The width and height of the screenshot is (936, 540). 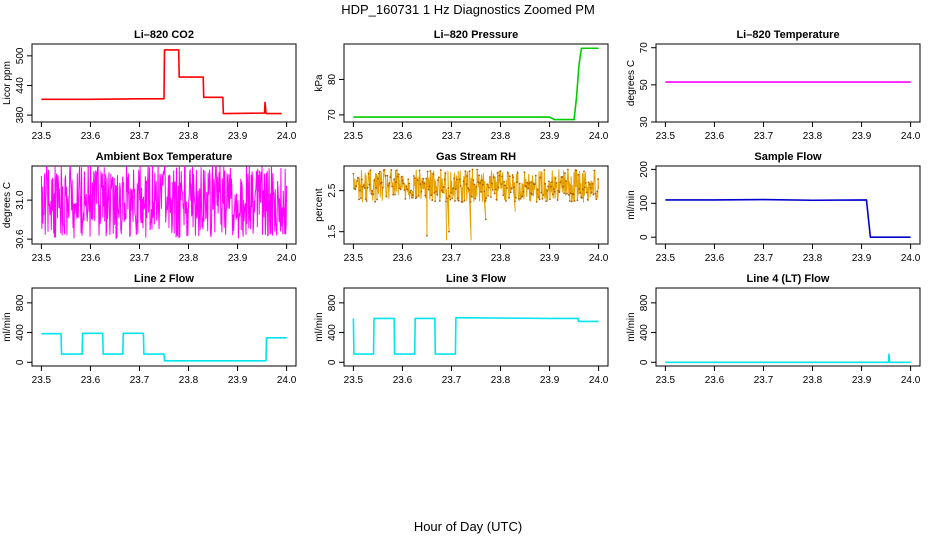 What do you see at coordinates (644, 122) in the screenshot?
I see `y-tick-label: 30` at bounding box center [644, 122].